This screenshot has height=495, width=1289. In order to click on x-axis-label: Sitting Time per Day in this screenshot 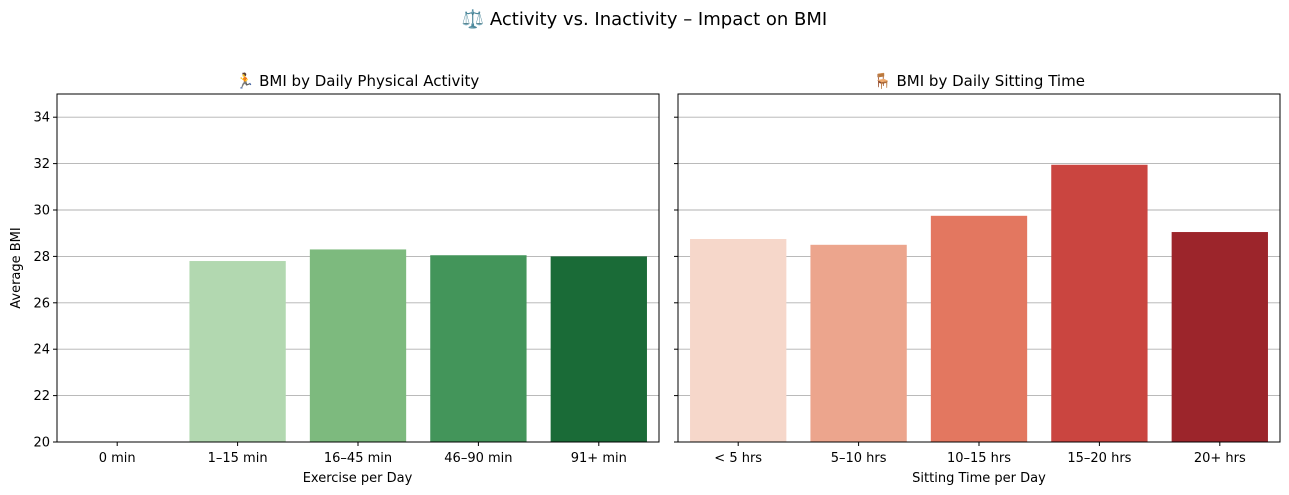, I will do `click(979, 478)`.